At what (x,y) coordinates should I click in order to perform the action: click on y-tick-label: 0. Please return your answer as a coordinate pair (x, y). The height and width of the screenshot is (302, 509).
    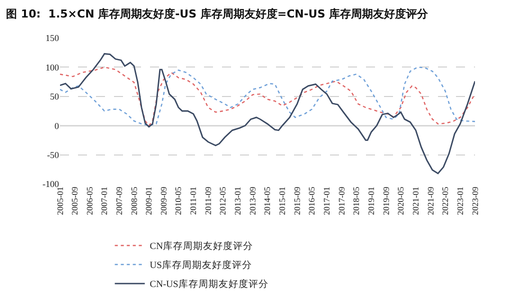
    Looking at the image, I should click on (57, 125).